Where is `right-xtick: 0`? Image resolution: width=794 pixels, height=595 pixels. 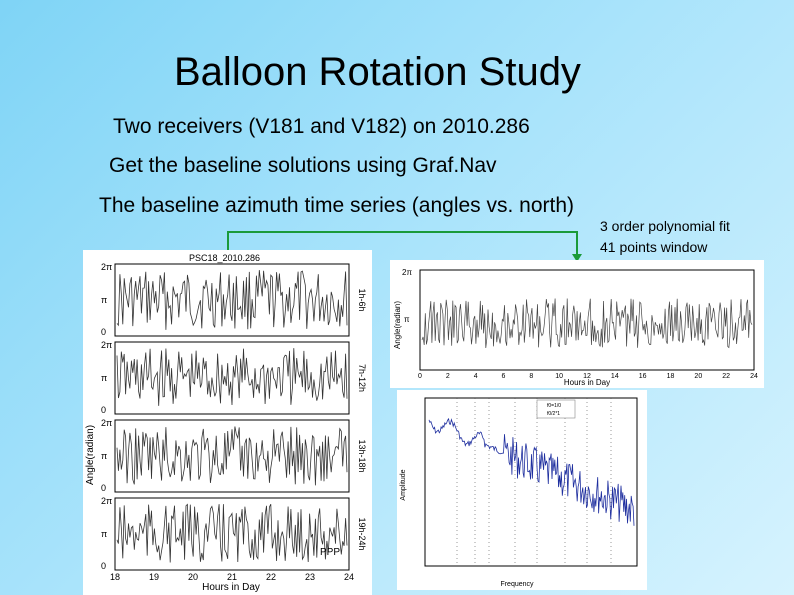 right-xtick: 0 is located at coordinates (420, 376).